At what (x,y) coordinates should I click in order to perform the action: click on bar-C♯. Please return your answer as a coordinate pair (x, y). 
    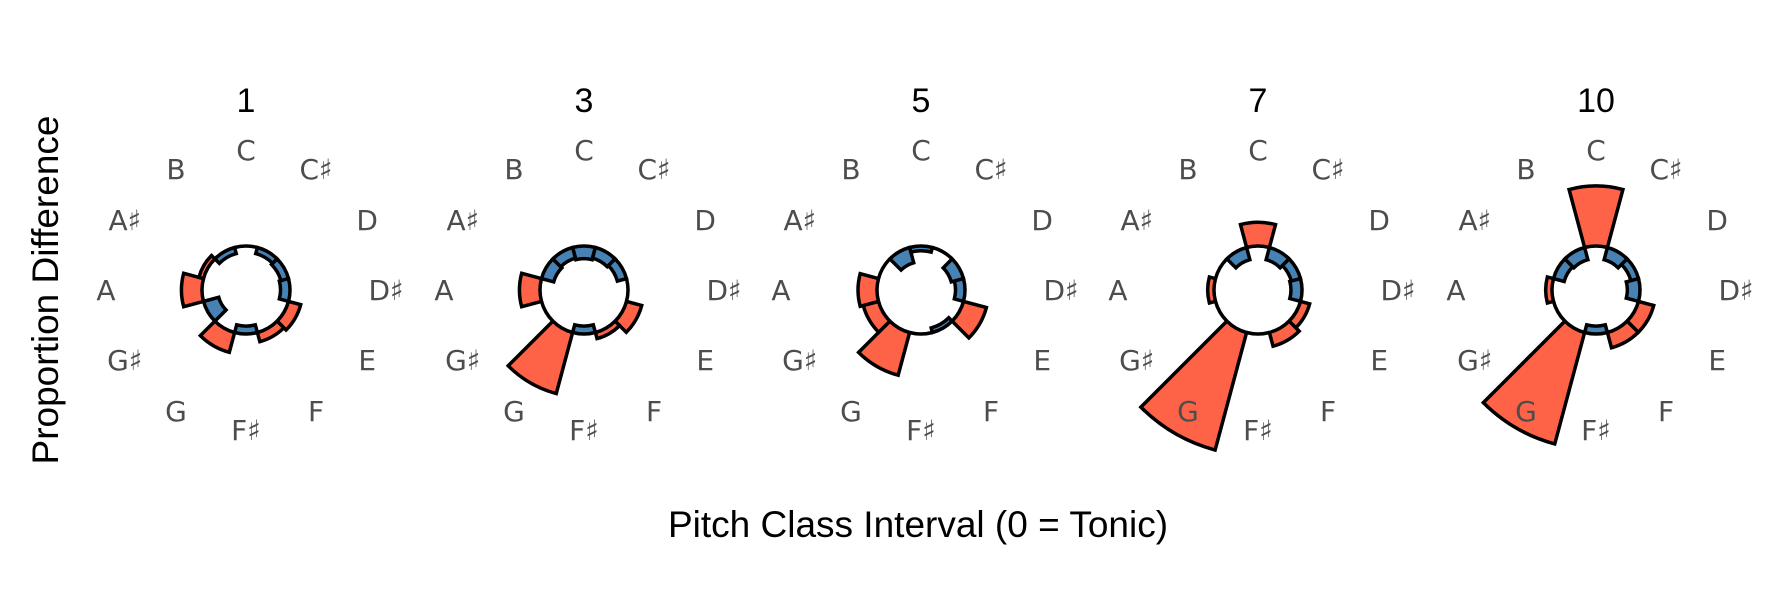
    Looking at the image, I should click on (942, 253).